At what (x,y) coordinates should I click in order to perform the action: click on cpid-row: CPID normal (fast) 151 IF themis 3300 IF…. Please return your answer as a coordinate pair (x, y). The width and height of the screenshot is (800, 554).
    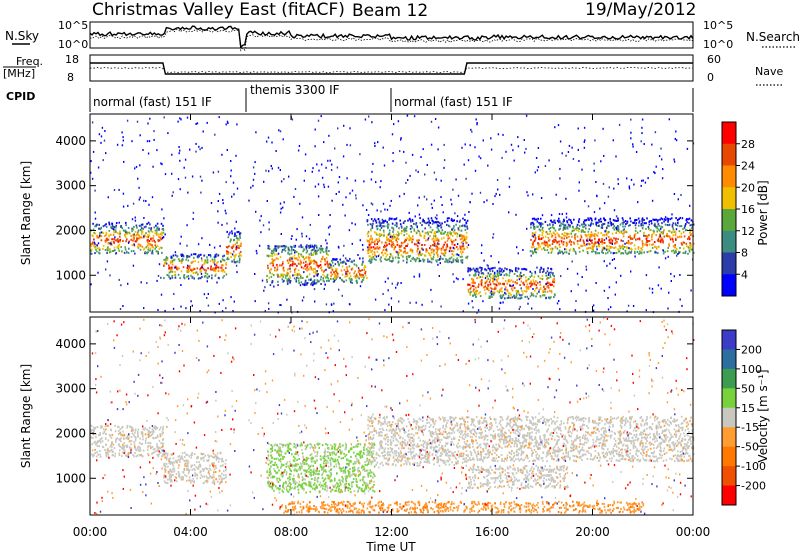
    Looking at the image, I should click on (350, 97).